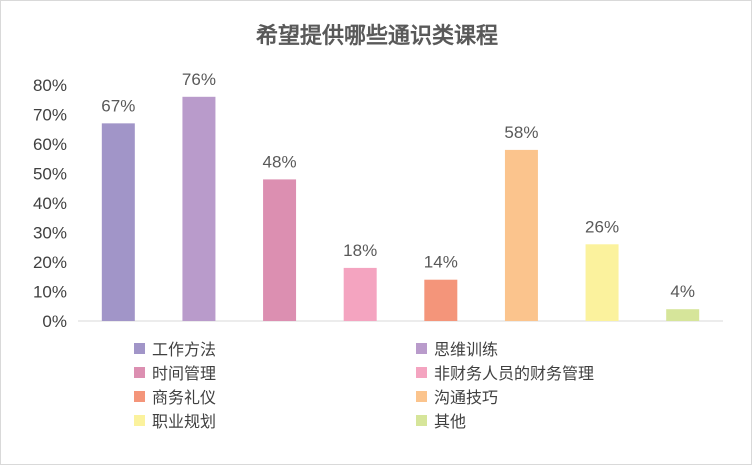 The image size is (752, 466). Describe the element at coordinates (184, 421) in the screenshot. I see `legend-item-label: 职业规划` at that location.